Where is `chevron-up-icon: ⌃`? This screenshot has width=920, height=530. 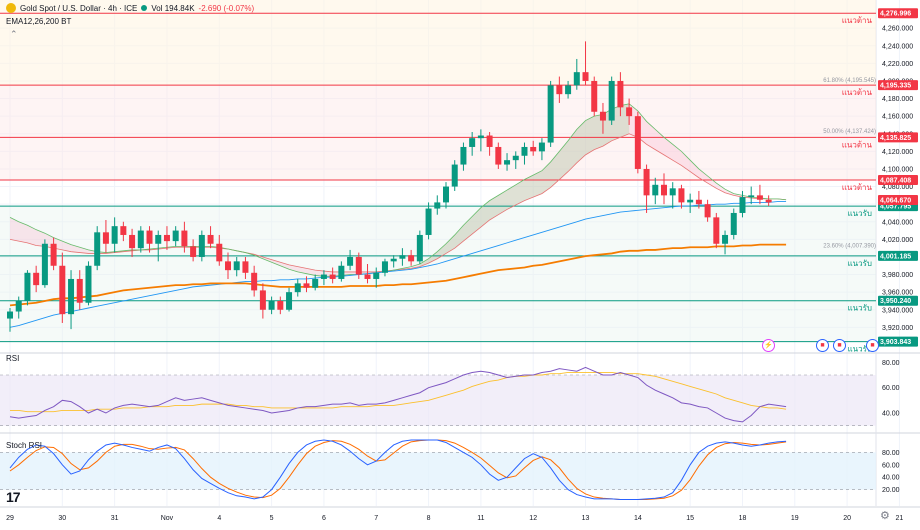 chevron-up-icon: ⌃ is located at coordinates (14, 34).